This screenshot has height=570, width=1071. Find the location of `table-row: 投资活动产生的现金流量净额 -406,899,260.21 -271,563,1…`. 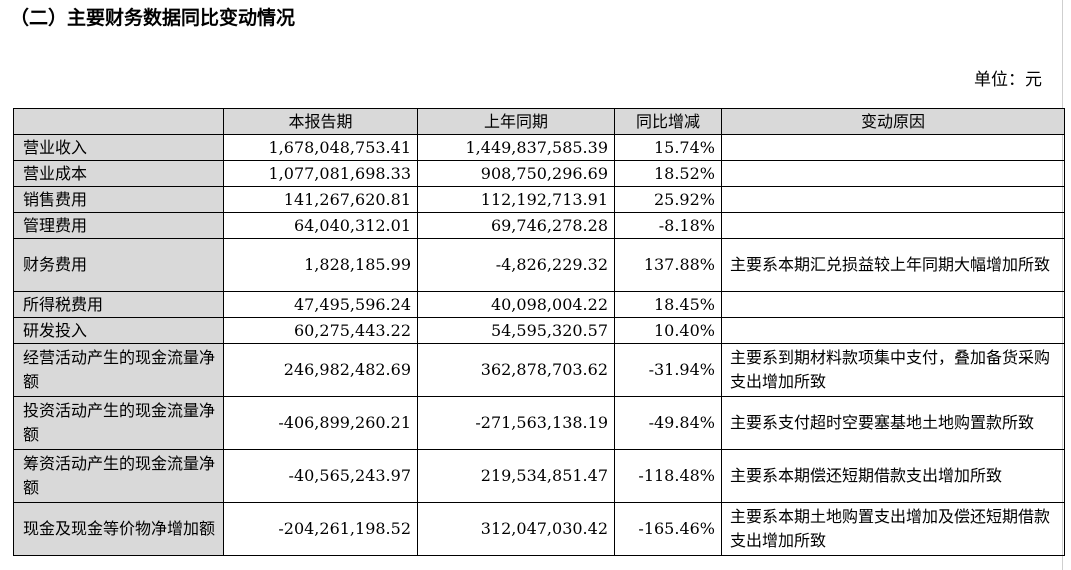

table-row: 投资活动产生的现金流量净额 -406,899,260.21 -271,563,1… is located at coordinates (539, 423).